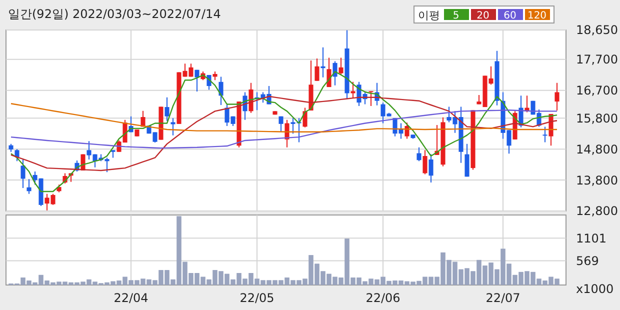  What do you see at coordinates (597, 59) in the screenshot?
I see `y-tick-label: 17,700` at bounding box center [597, 59].